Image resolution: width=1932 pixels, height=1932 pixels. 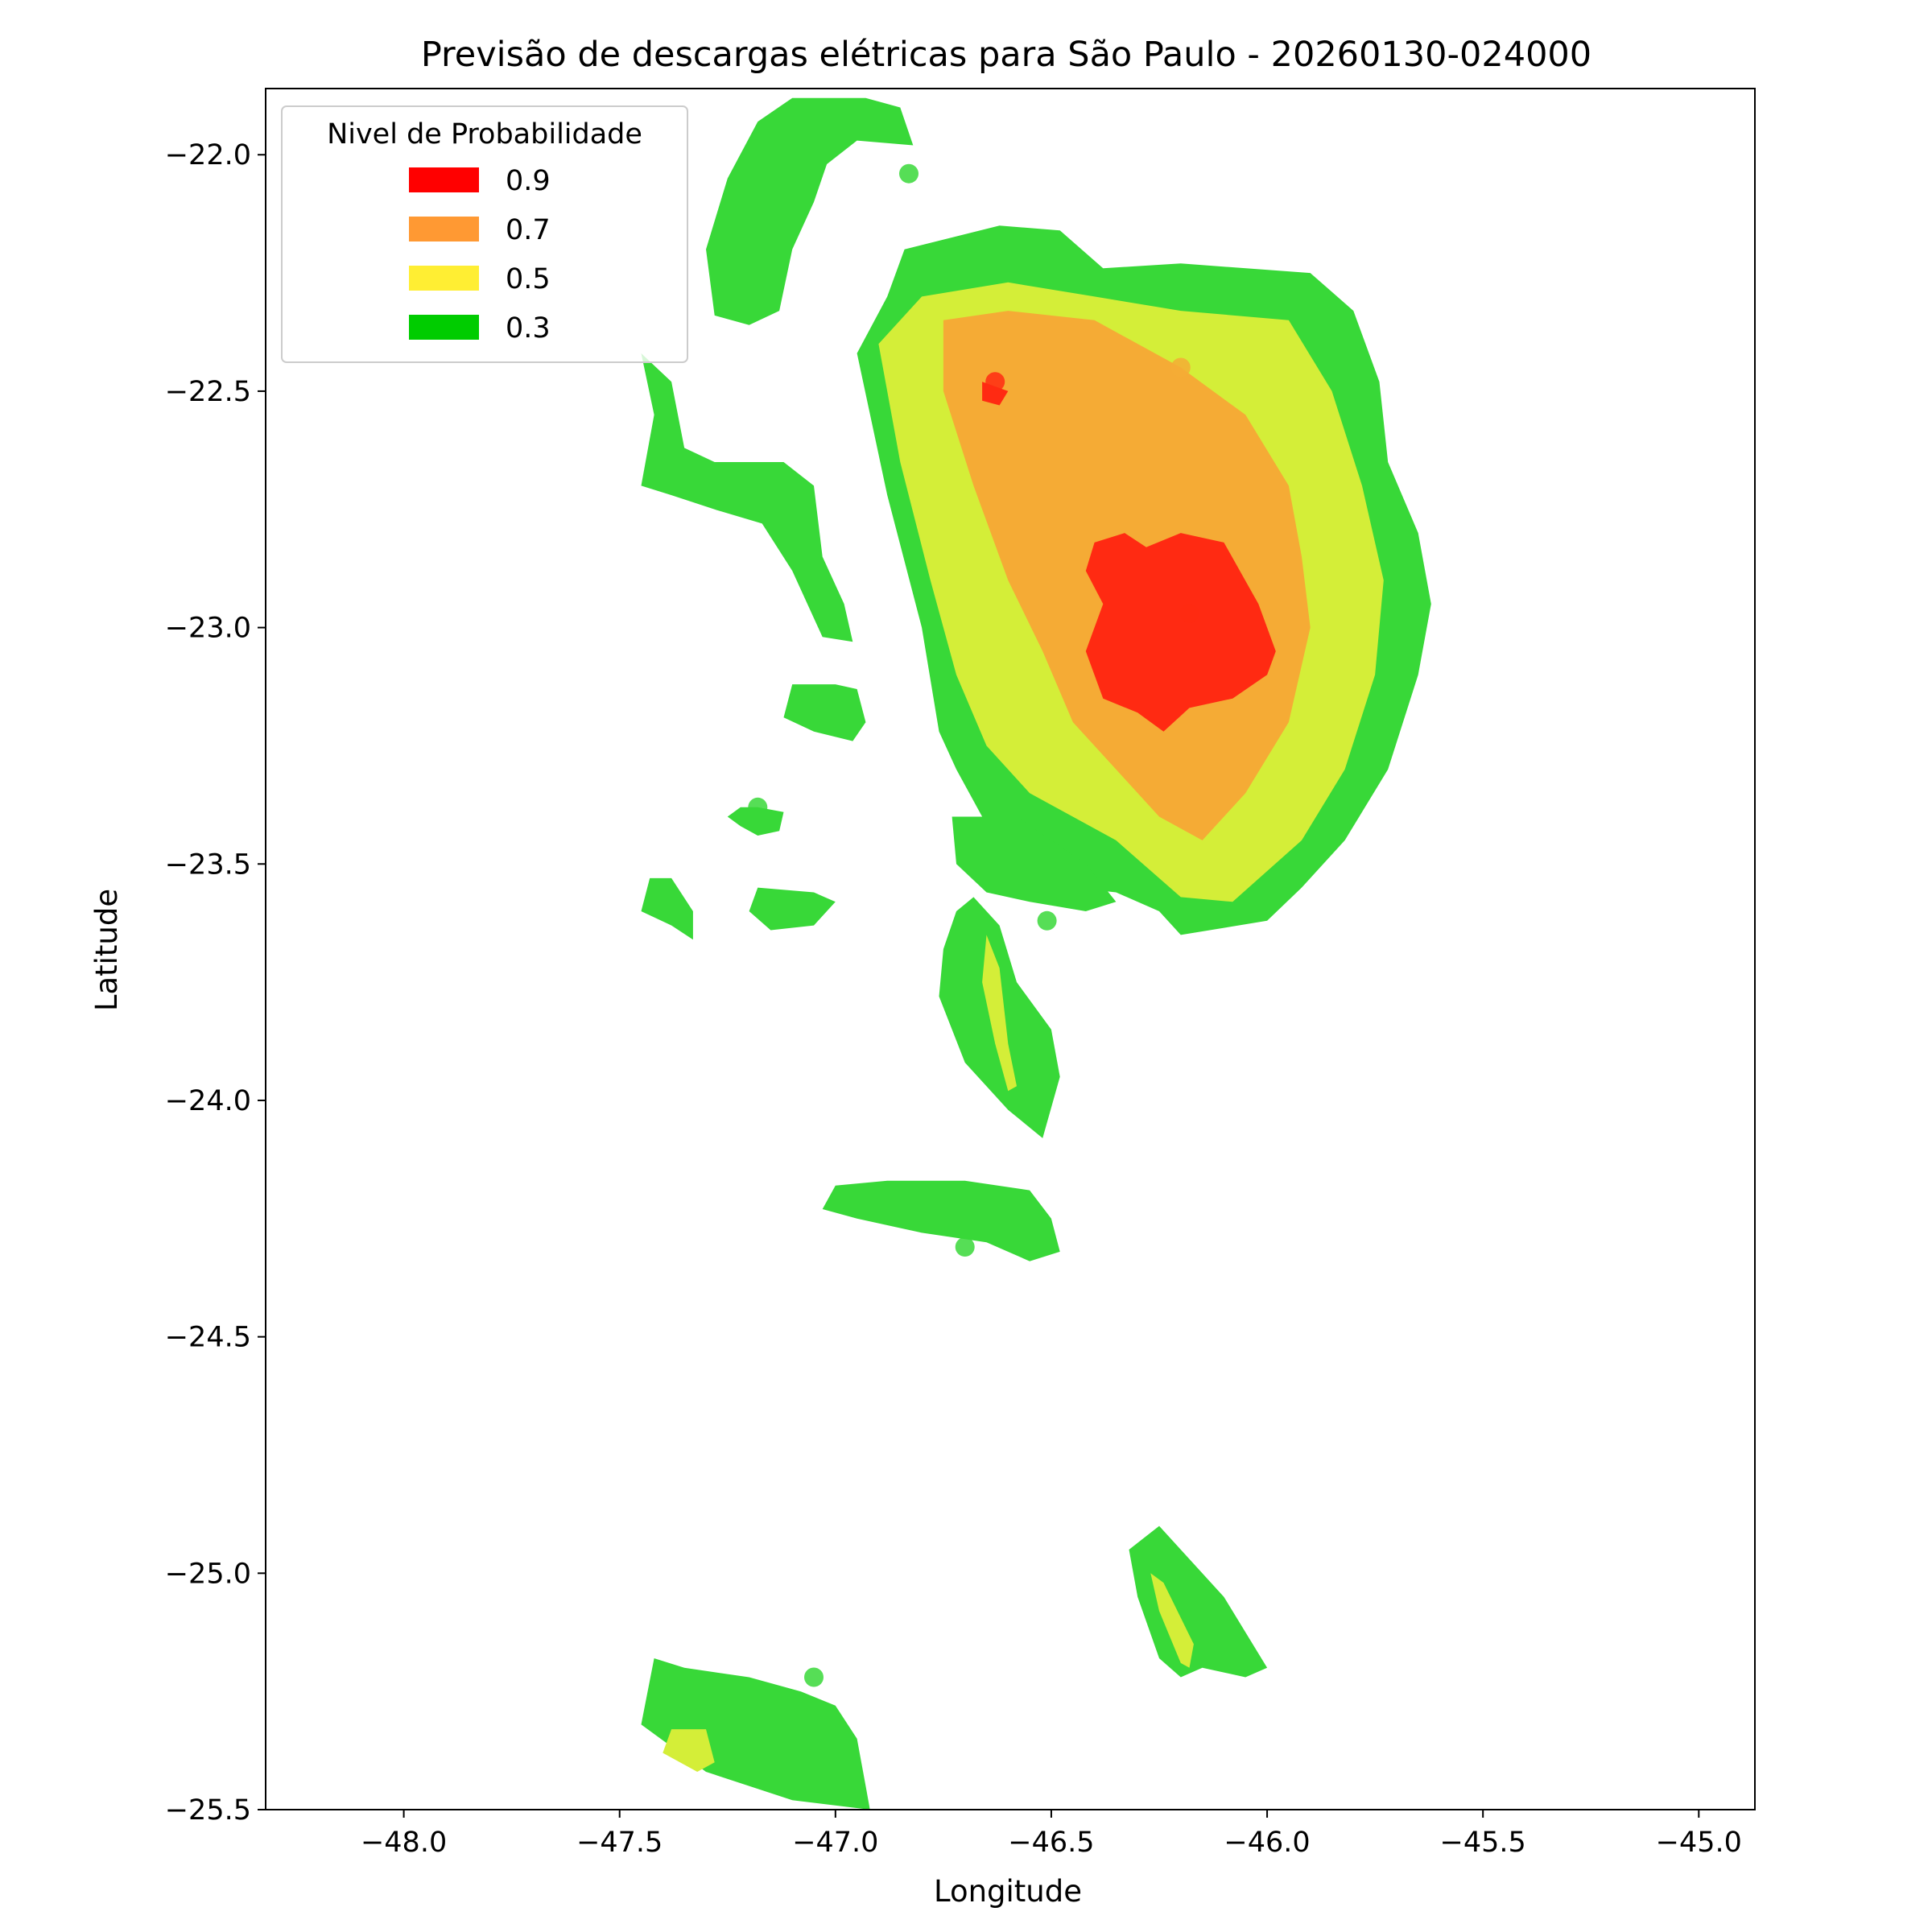 What do you see at coordinates (106, 950) in the screenshot?
I see `y-axis-label: Latitude` at bounding box center [106, 950].